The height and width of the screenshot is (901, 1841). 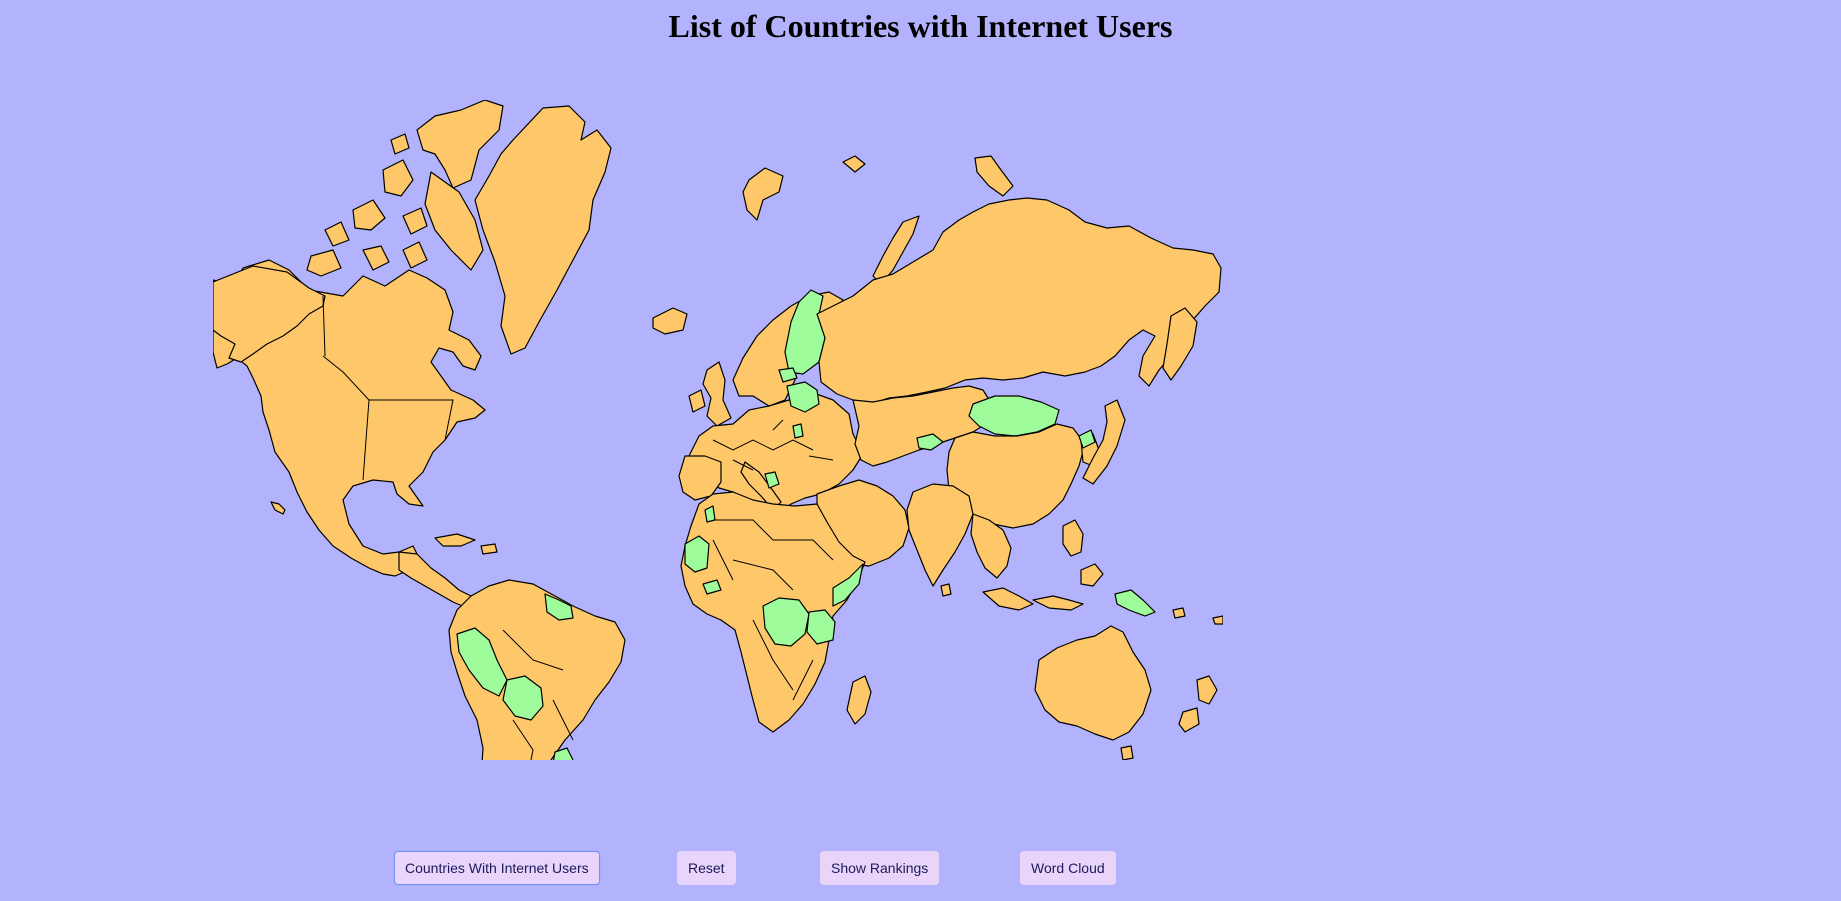 What do you see at coordinates (859, 700) in the screenshot?
I see `region-madagascar` at bounding box center [859, 700].